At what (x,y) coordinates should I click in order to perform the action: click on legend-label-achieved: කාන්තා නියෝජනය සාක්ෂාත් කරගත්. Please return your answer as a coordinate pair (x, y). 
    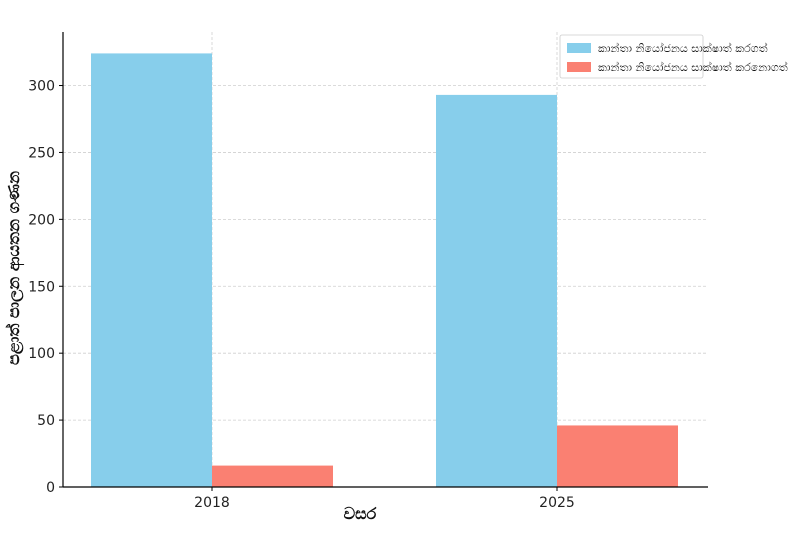
    Looking at the image, I should click on (683, 48).